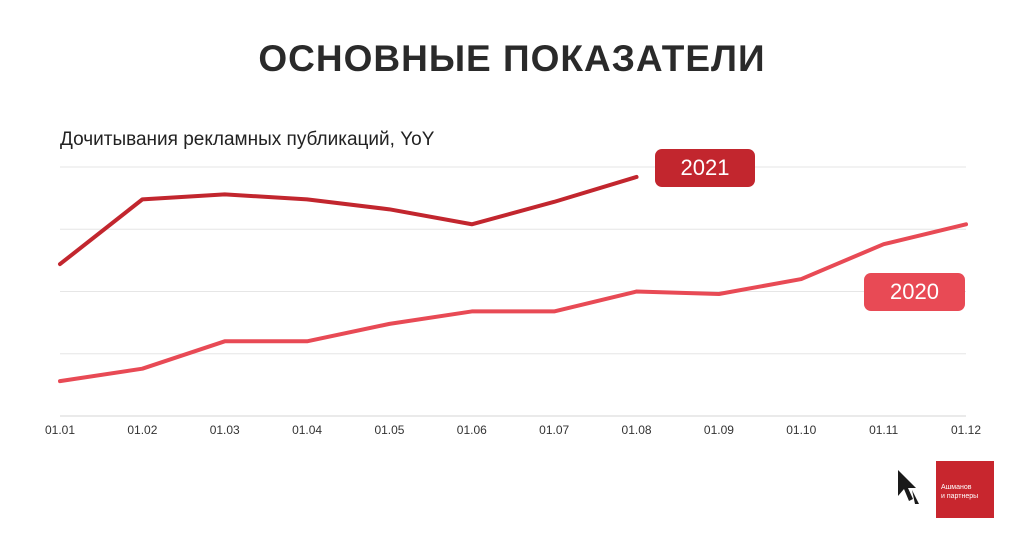  What do you see at coordinates (883, 430) in the screenshot?
I see `x-tick-label: 01.11` at bounding box center [883, 430].